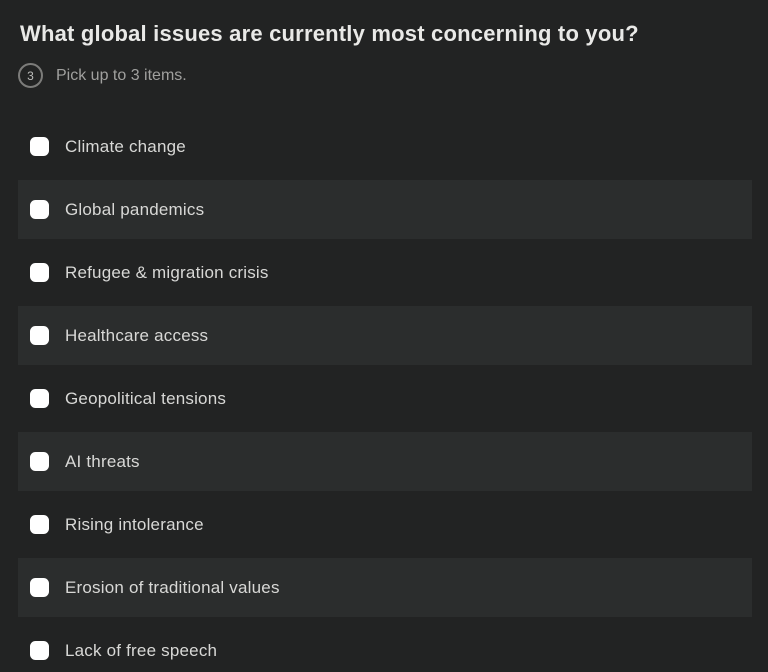 Image resolution: width=768 pixels, height=672 pixels. Describe the element at coordinates (385, 210) in the screenshot. I see `option-row: Global pandemics` at that location.